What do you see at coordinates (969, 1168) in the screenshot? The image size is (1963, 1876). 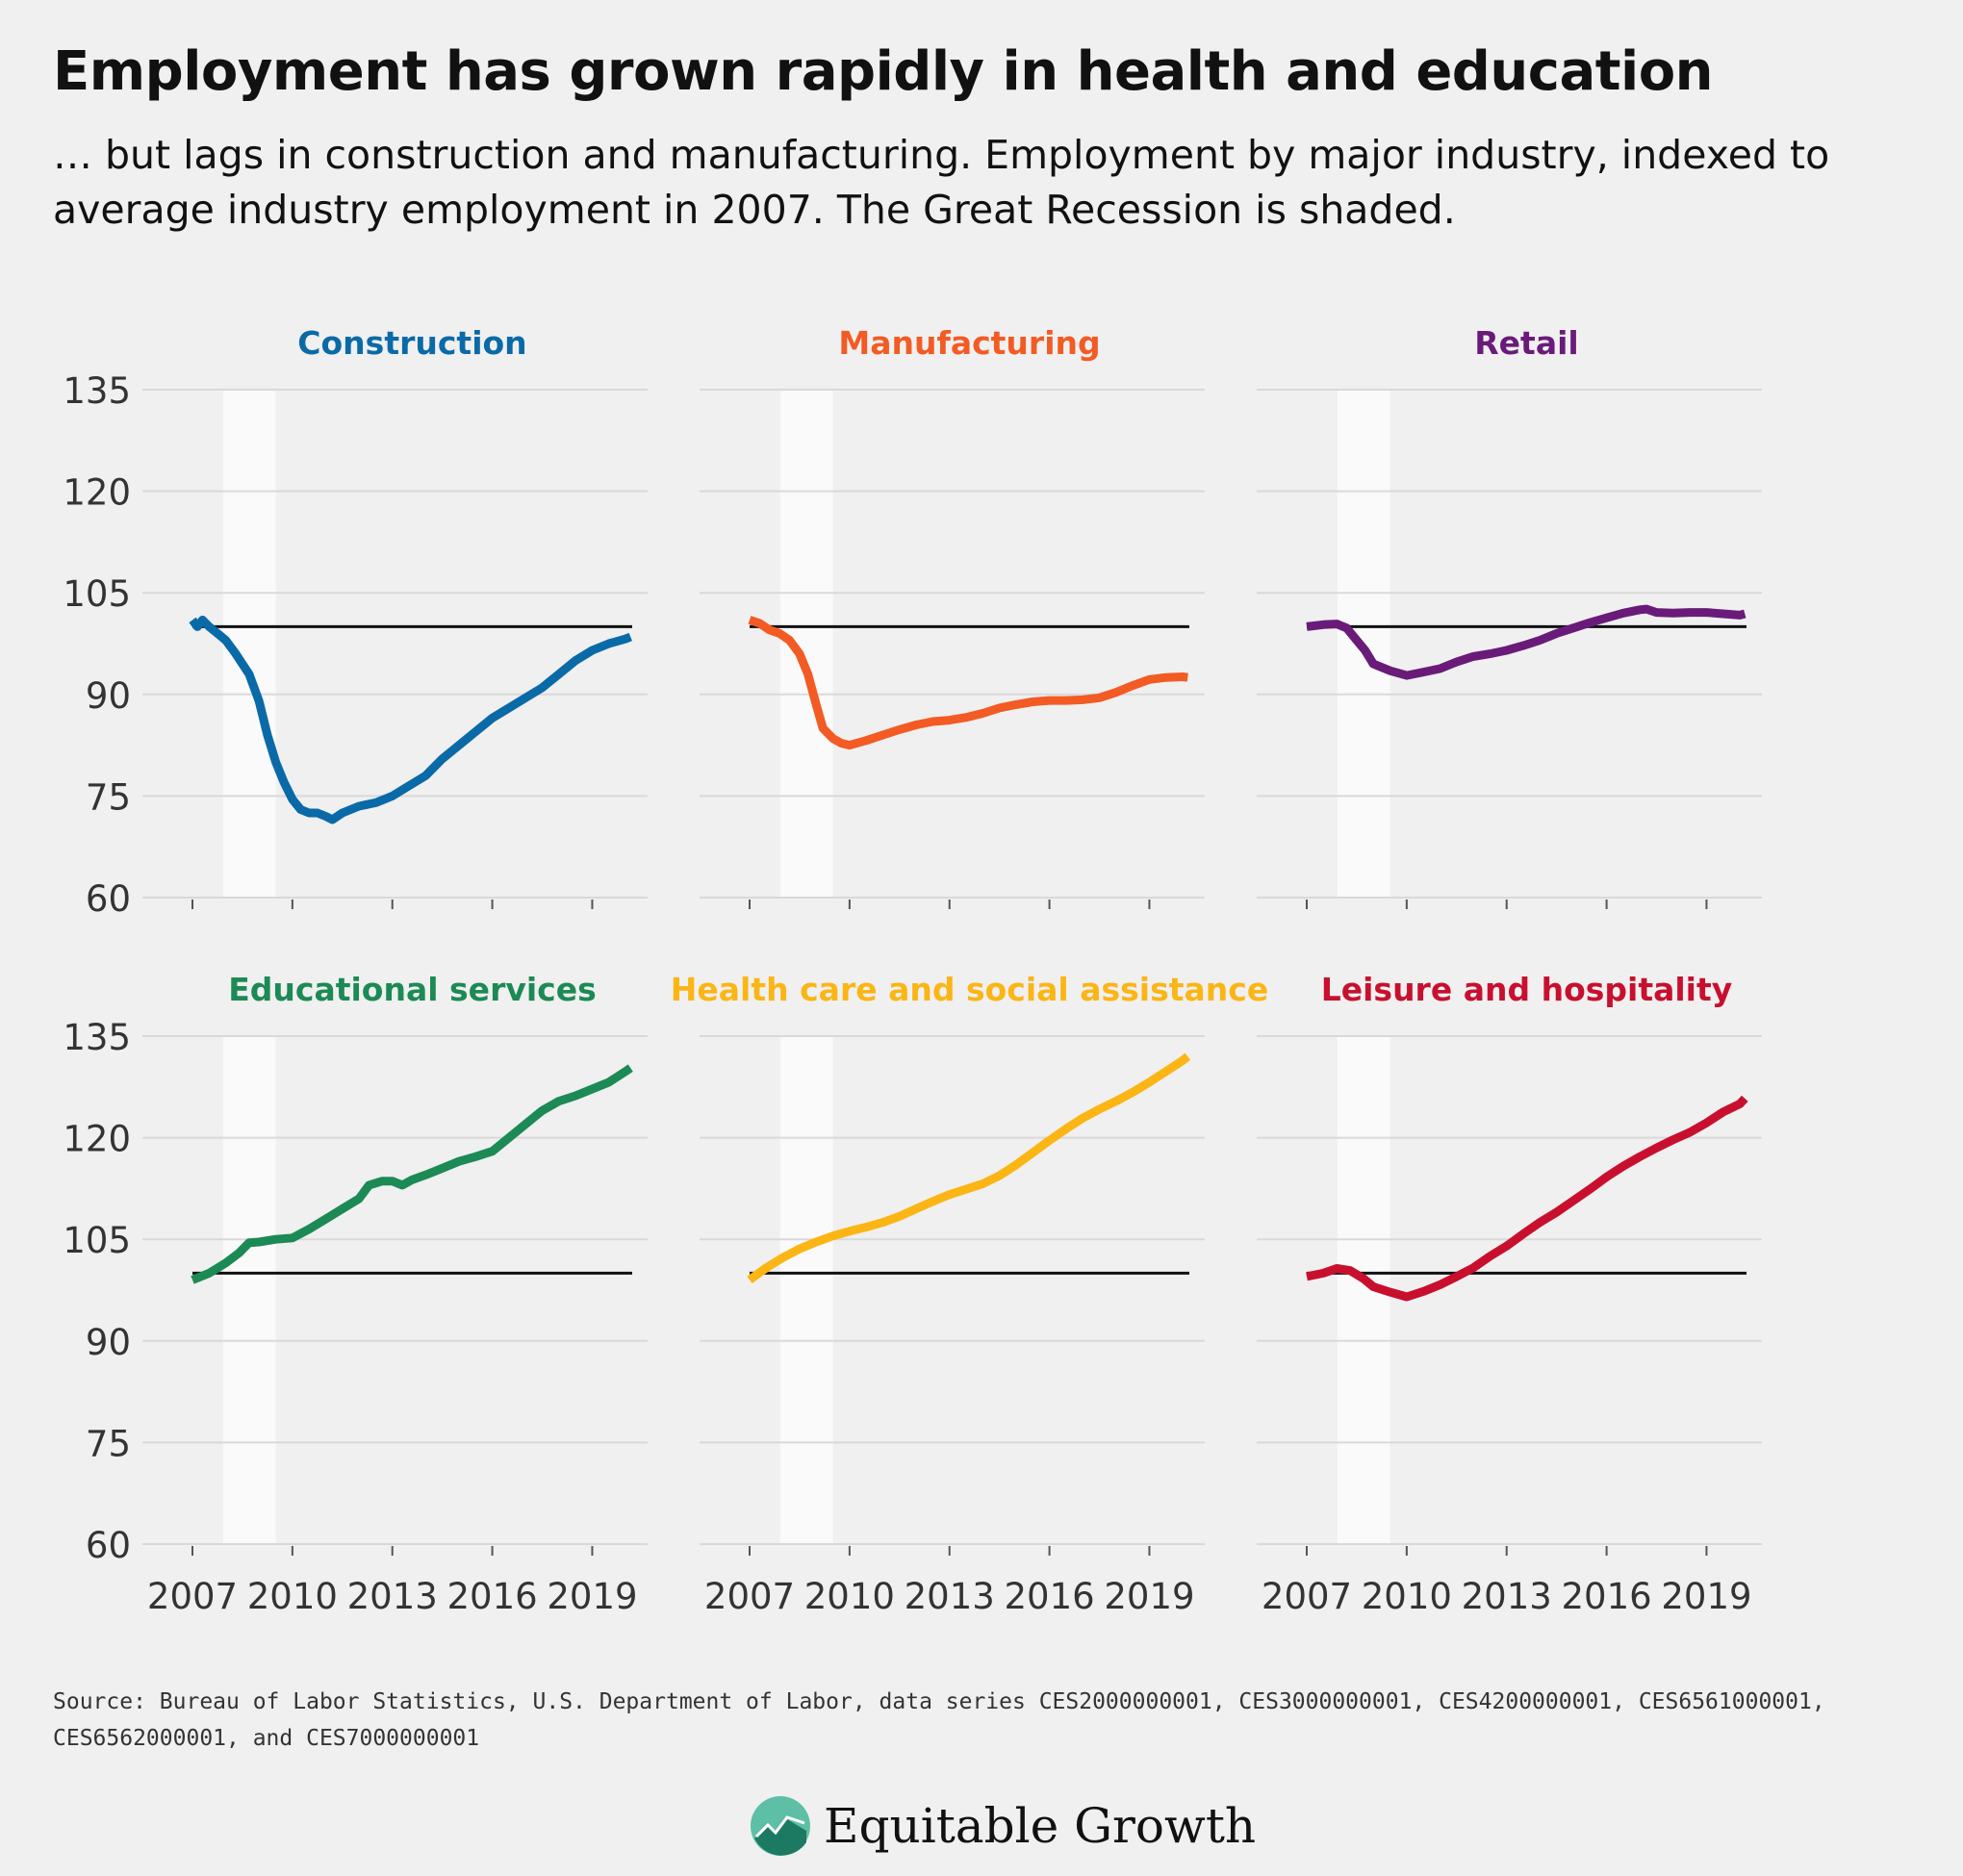 I see `series-line-health-care-and-social-assistance` at bounding box center [969, 1168].